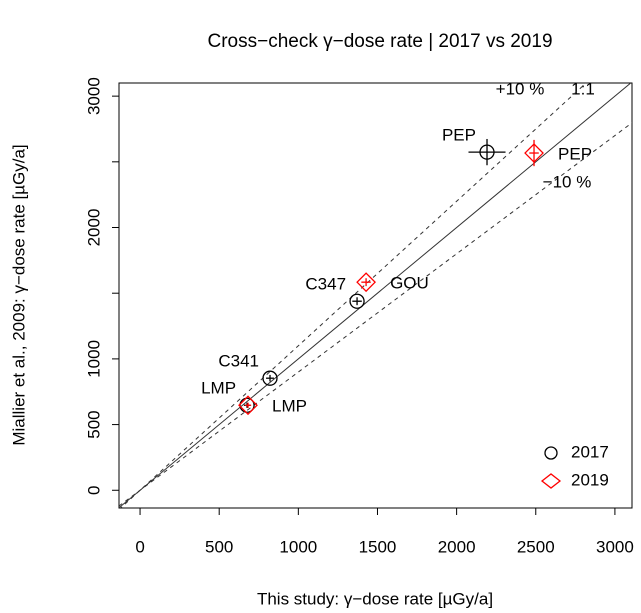 This screenshot has height=613, width=641. I want to click on x-tick-label: 1500, so click(378, 546).